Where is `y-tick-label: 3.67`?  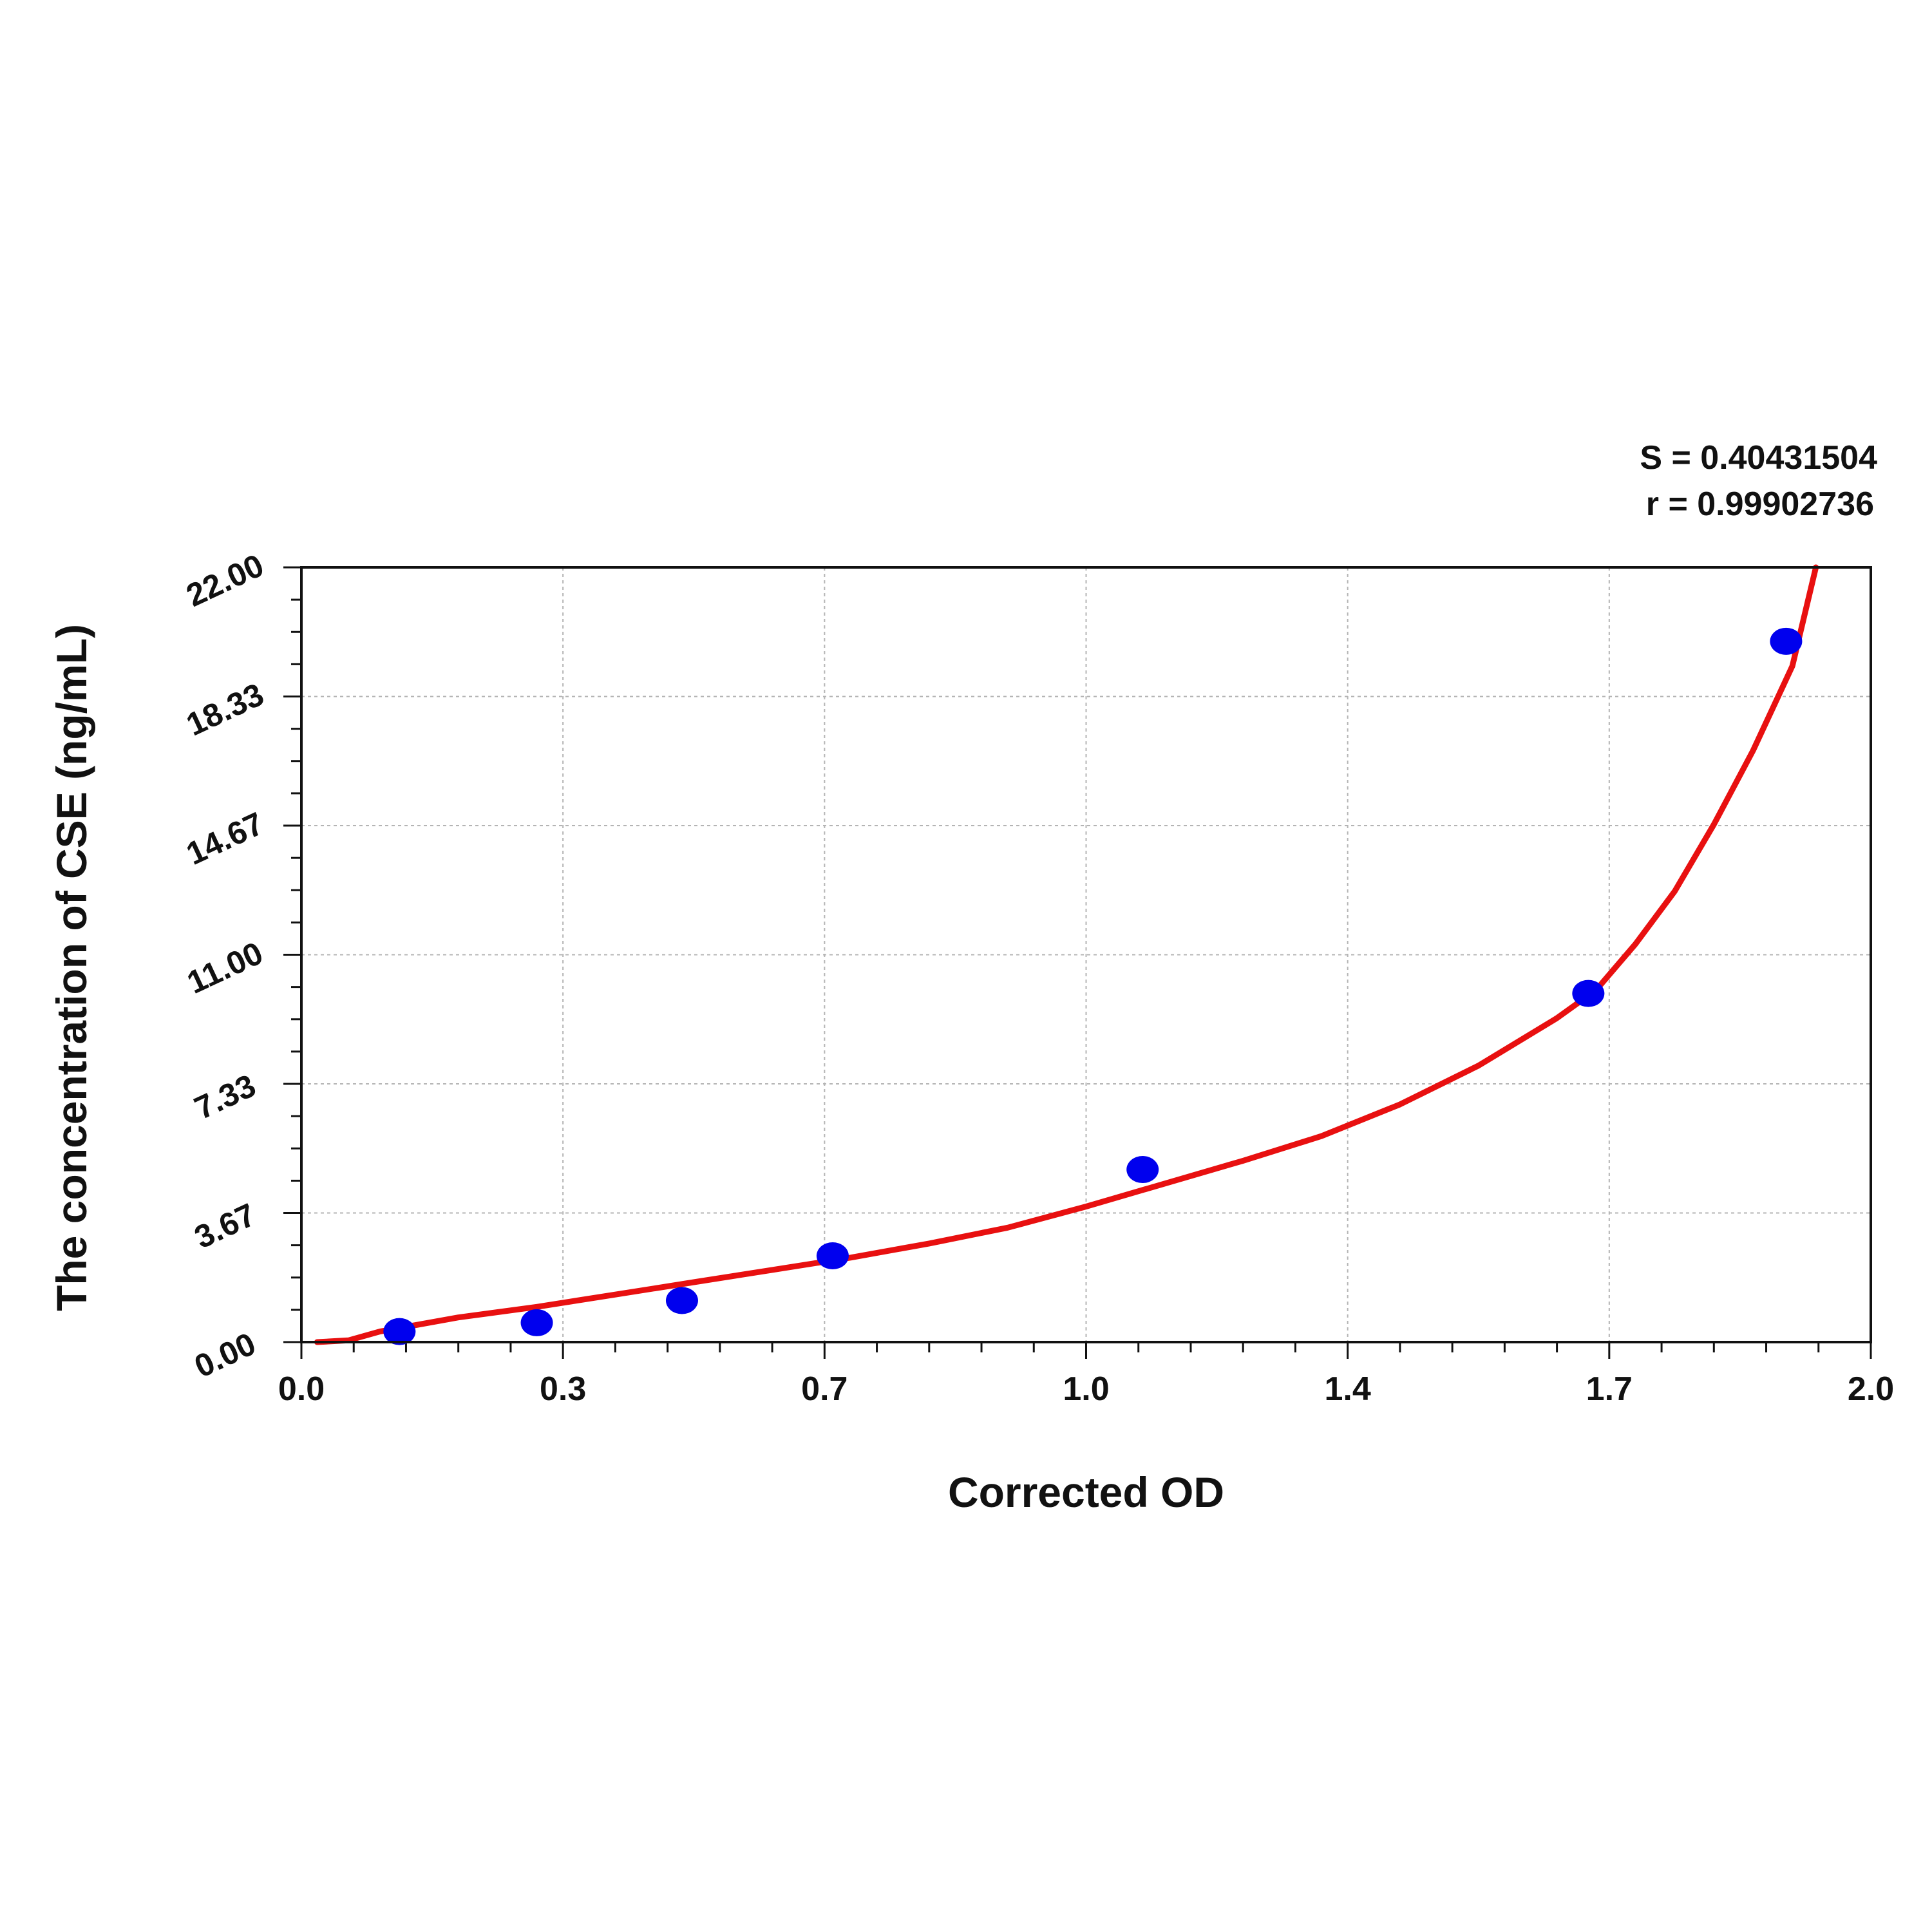
y-tick-label: 3.67 is located at coordinates (225, 1226).